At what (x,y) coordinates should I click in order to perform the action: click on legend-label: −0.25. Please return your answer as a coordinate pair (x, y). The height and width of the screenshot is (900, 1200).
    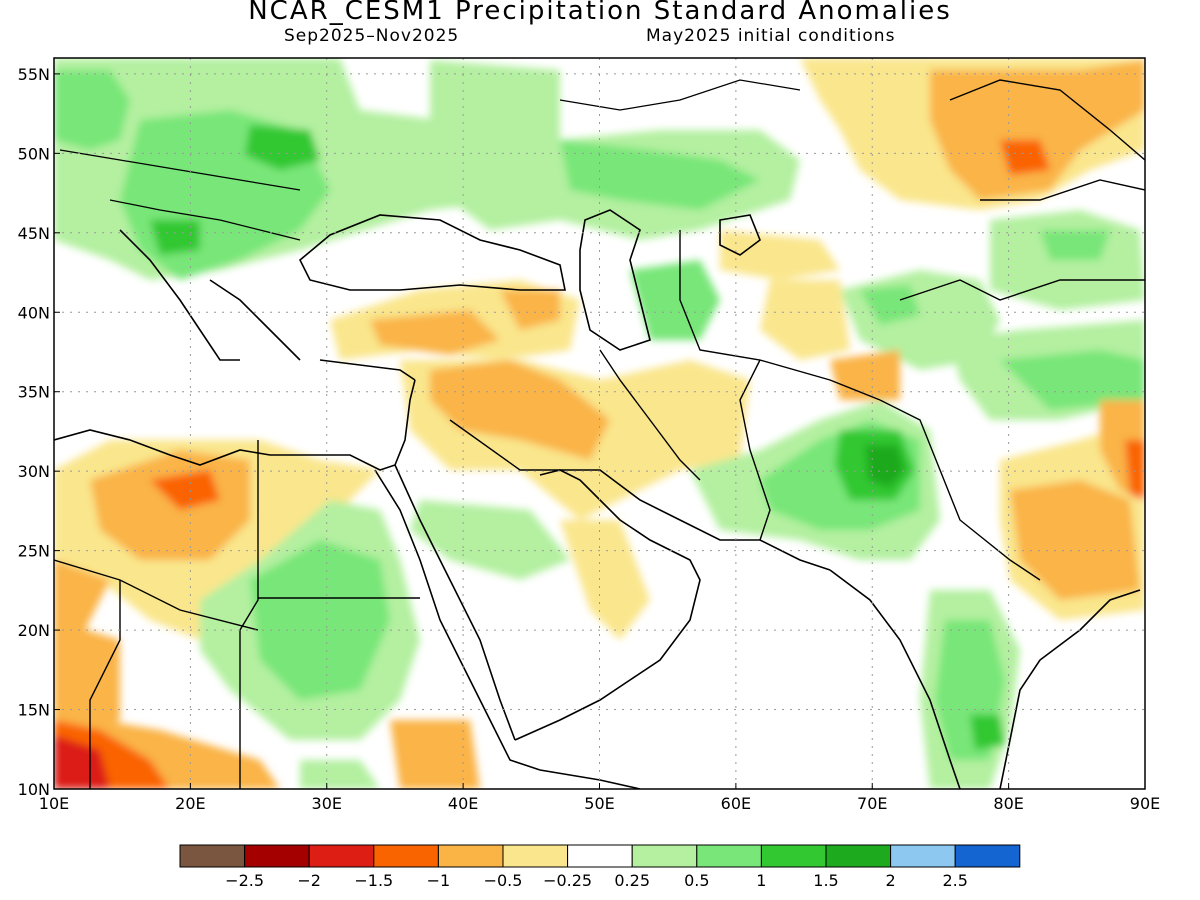
    Looking at the image, I should click on (567, 880).